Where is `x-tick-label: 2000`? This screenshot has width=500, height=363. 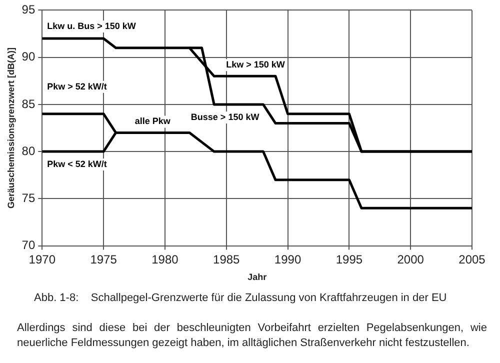 x-tick-label: 2000 is located at coordinates (410, 259).